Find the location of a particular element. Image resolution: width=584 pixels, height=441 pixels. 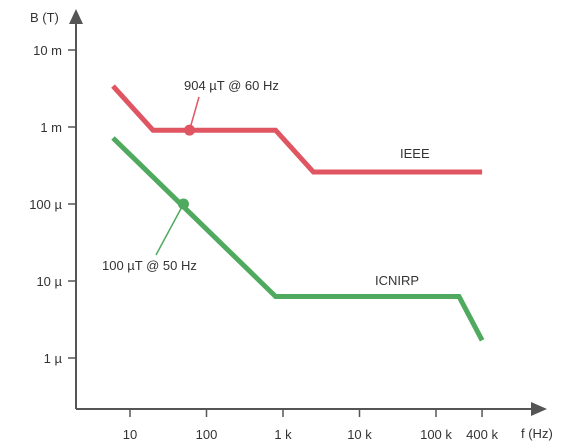

x-tick-label: 400 k is located at coordinates (482, 434).